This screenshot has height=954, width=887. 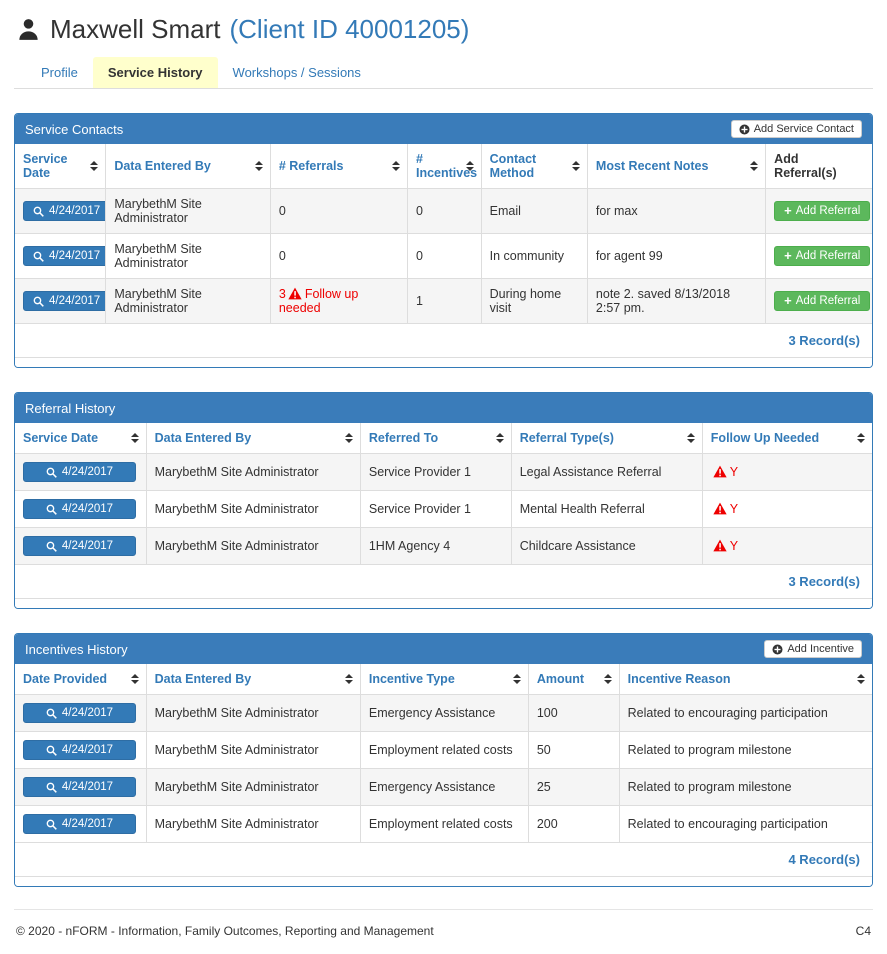 I want to click on column-label: Add Referral(s), so click(x=805, y=166).